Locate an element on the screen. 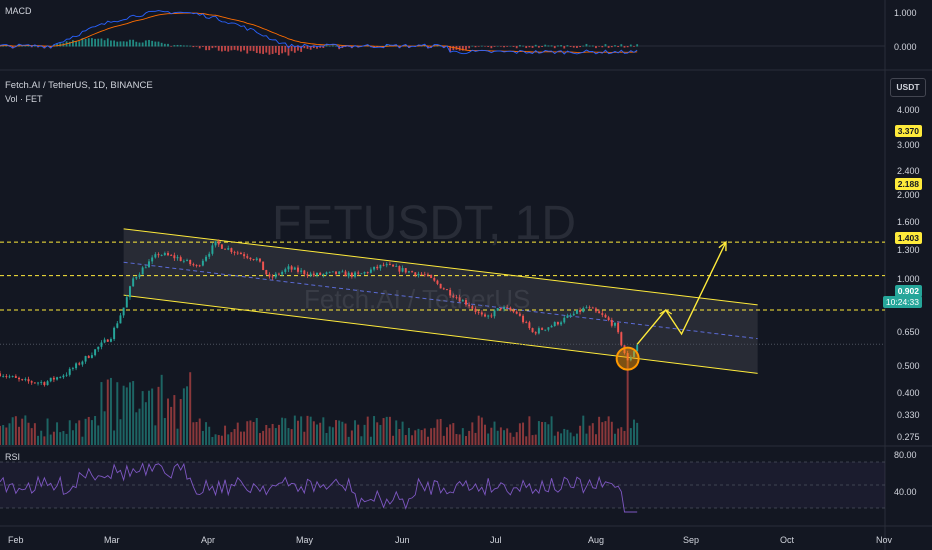 This screenshot has width=932, height=550. symbol-legend: Fetch.AI / TetherUS, 1D, BINANCE is located at coordinates (79, 85).